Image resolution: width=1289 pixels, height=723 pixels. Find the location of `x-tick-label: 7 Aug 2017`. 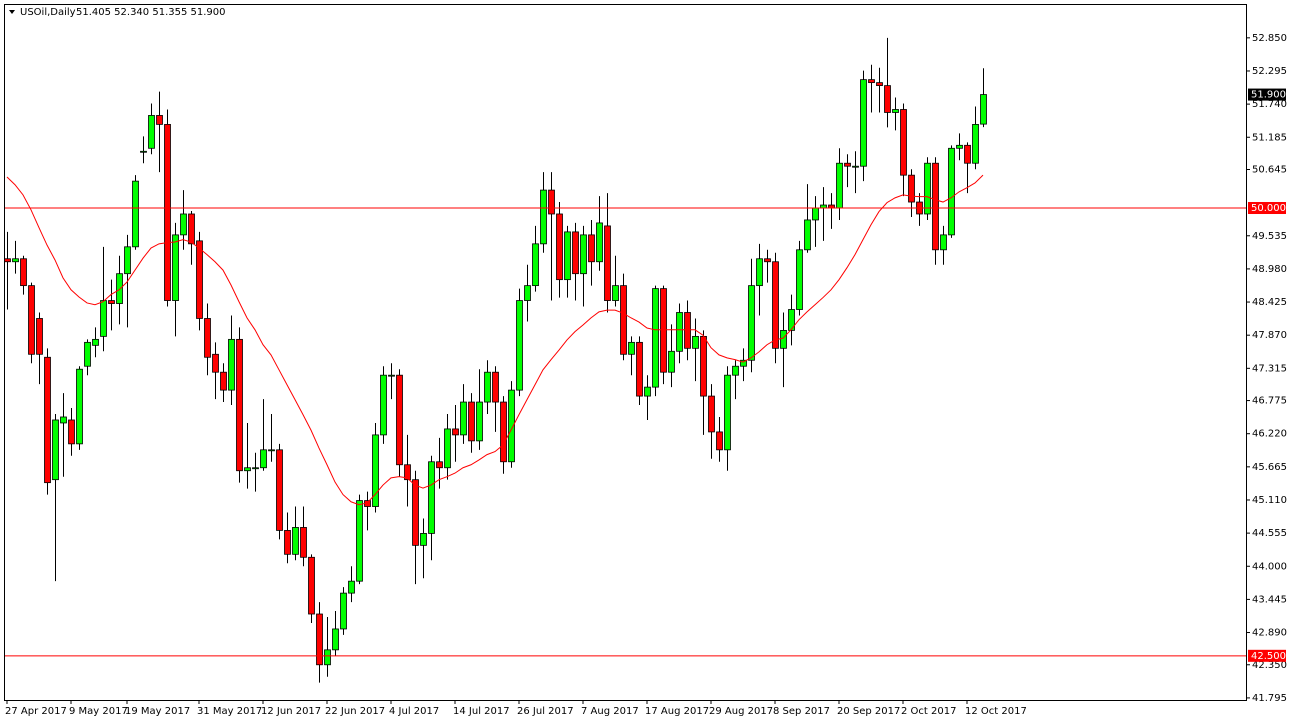

x-tick-label: 7 Aug 2017 is located at coordinates (610, 711).